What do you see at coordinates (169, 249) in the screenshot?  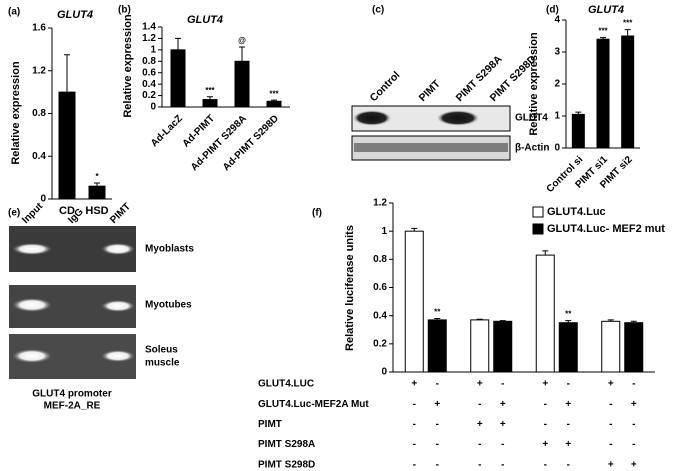 I see `gel-row-label: Myoblasts` at bounding box center [169, 249].